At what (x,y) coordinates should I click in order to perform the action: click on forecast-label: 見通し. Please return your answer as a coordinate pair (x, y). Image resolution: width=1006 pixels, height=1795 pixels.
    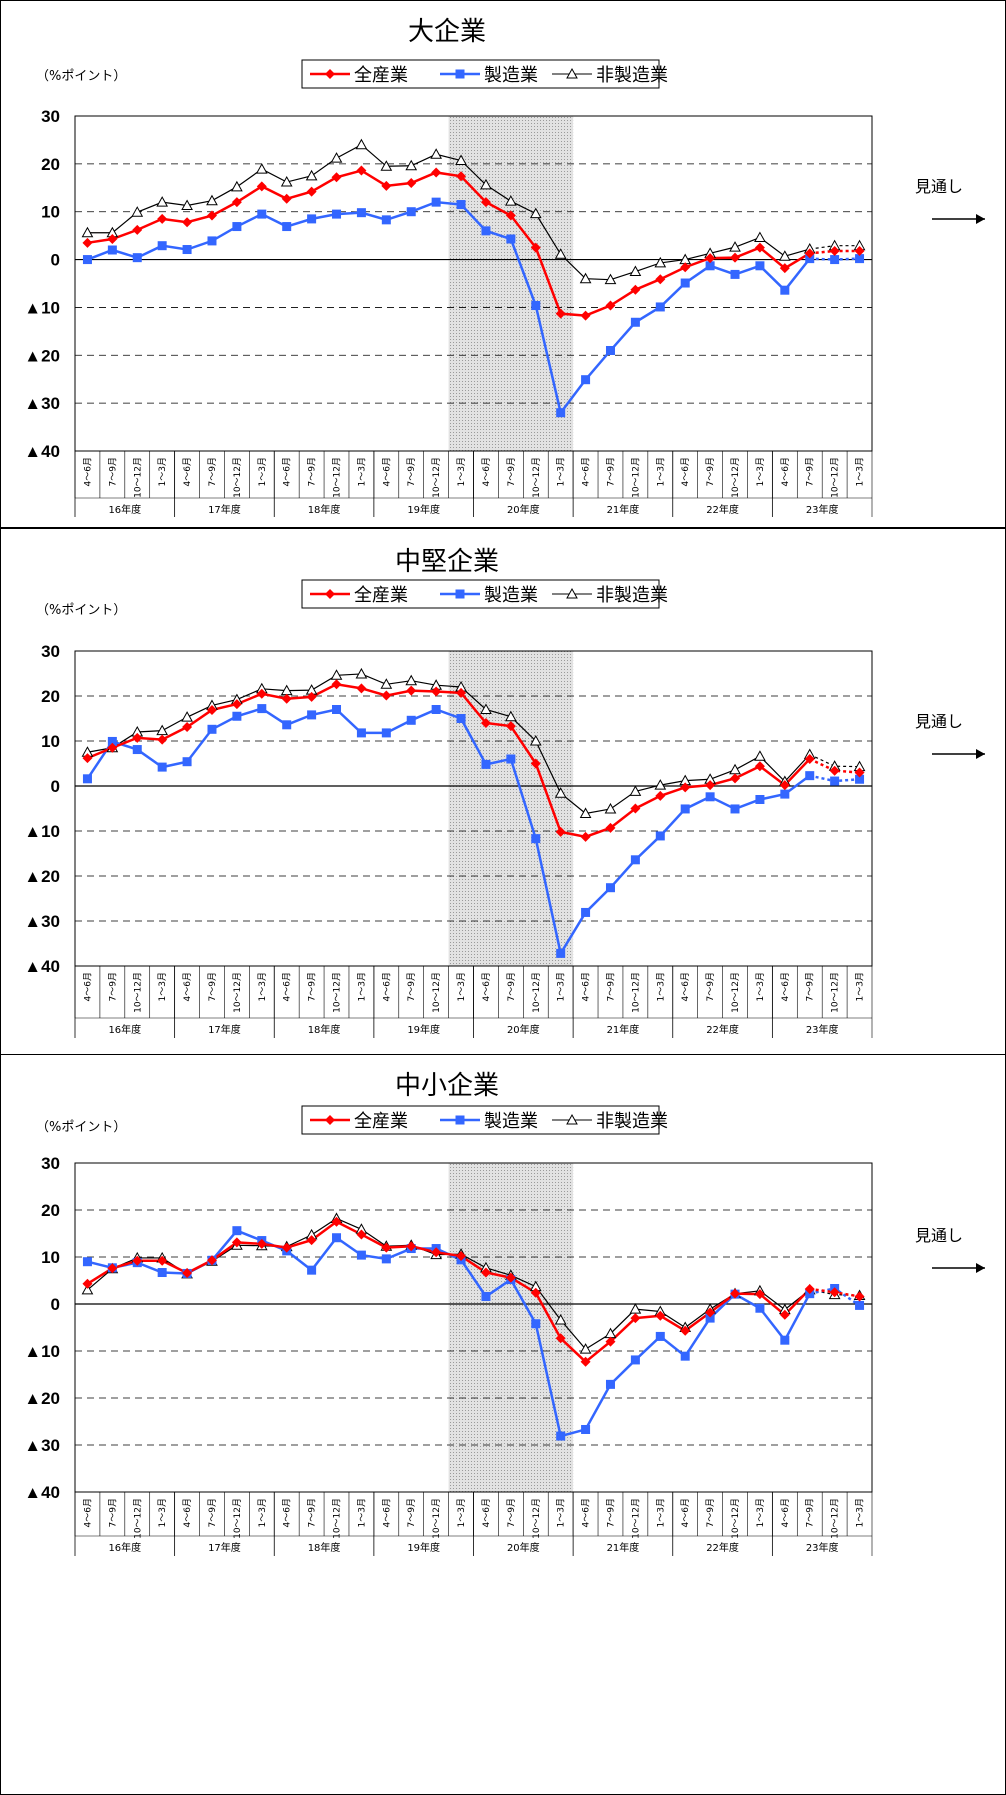
    Looking at the image, I should click on (939, 186).